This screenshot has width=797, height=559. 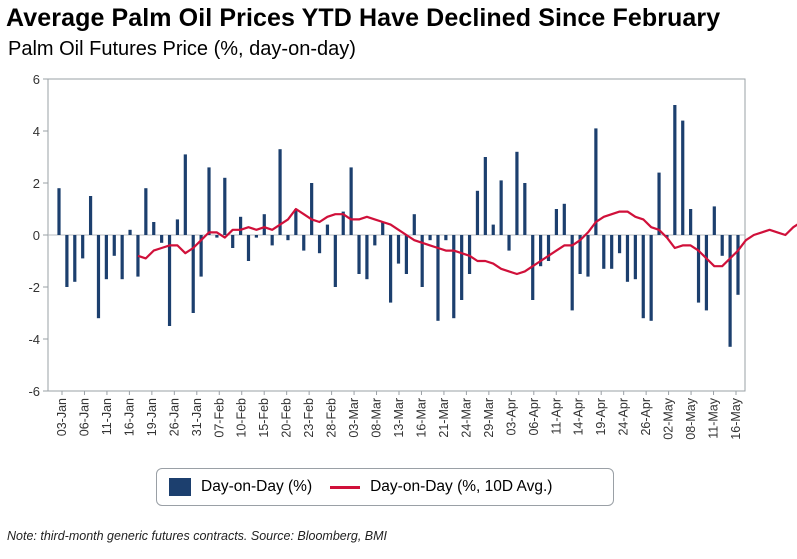 What do you see at coordinates (242, 418) in the screenshot?
I see `x-tick-label: 10-Feb` at bounding box center [242, 418].